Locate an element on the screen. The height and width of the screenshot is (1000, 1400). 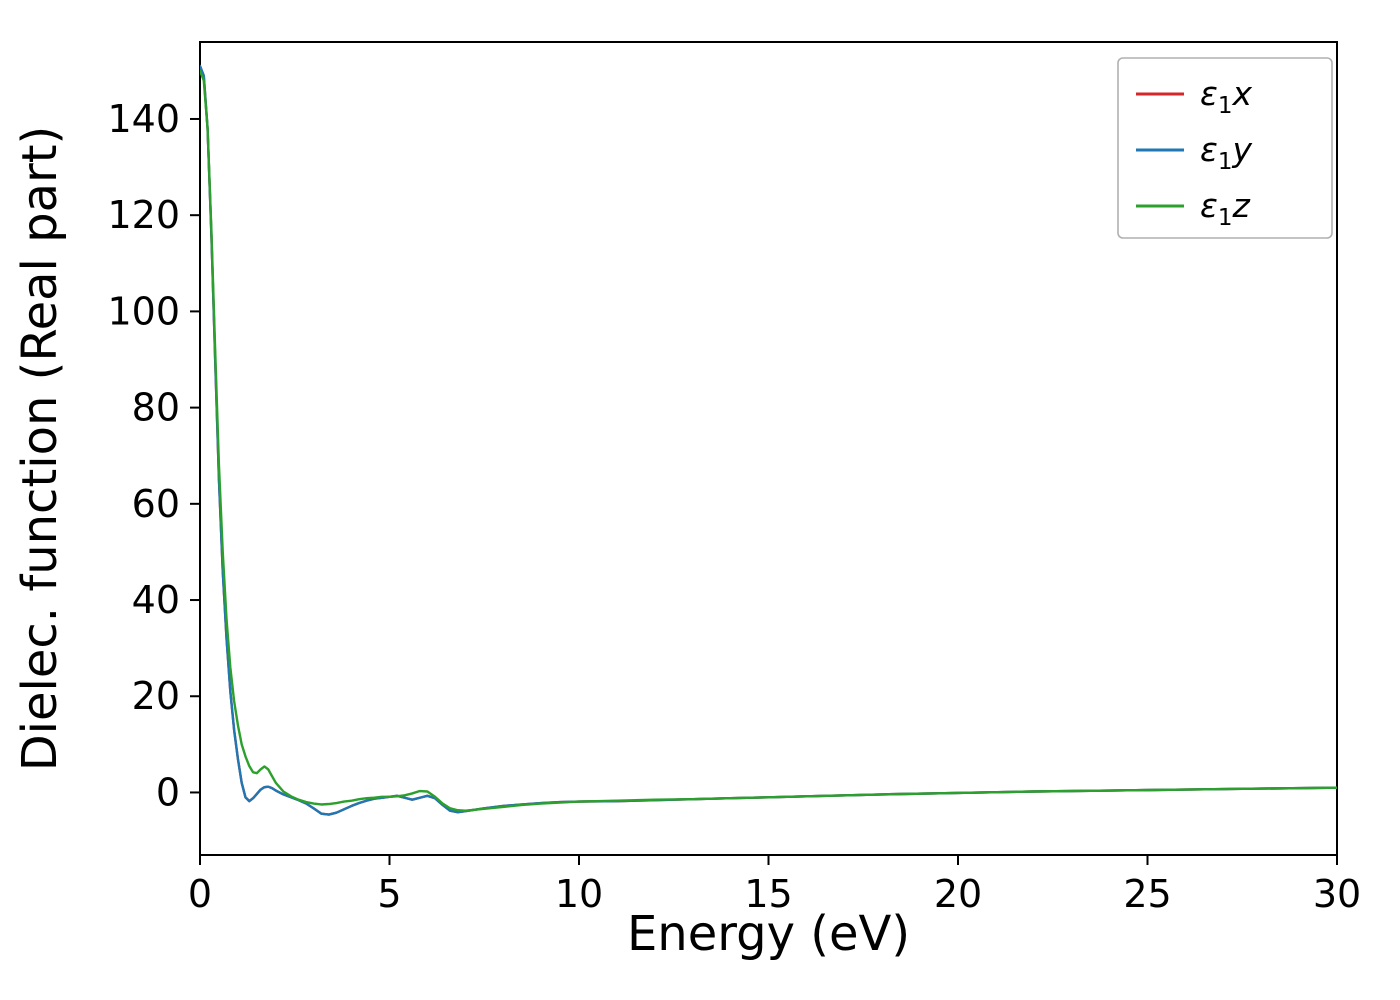
x-axis: 0 5 10 15 20 25 30 is located at coordinates (774, 885).